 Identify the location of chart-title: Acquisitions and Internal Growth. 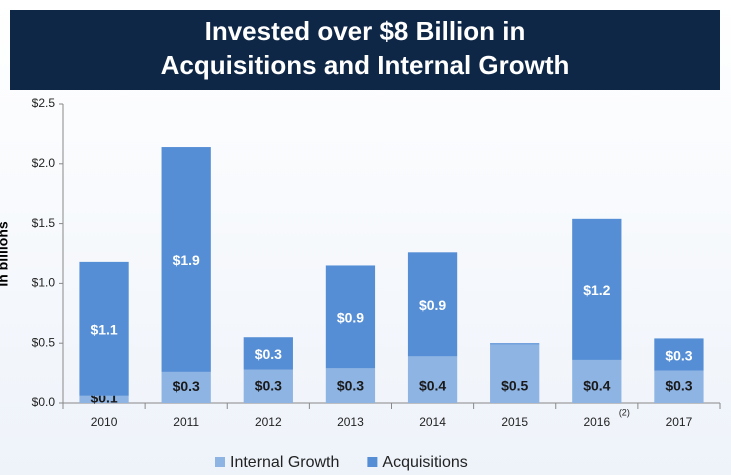
(365, 65).